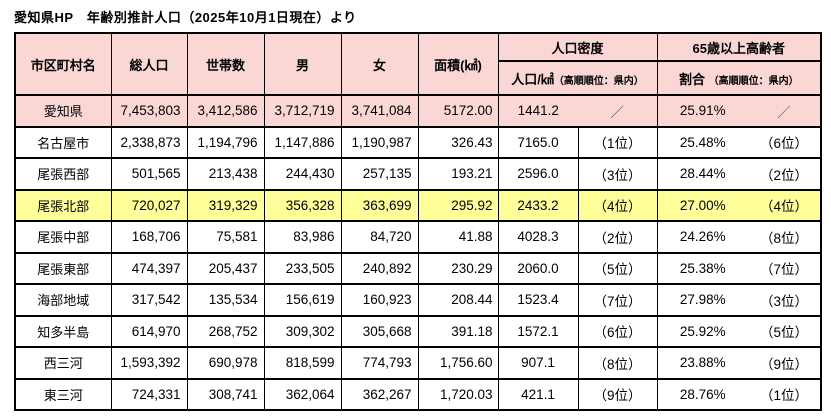 This screenshot has width=831, height=420. Describe the element at coordinates (785, 331) in the screenshot. I see `cell-elderly-rank: （5位）` at that location.